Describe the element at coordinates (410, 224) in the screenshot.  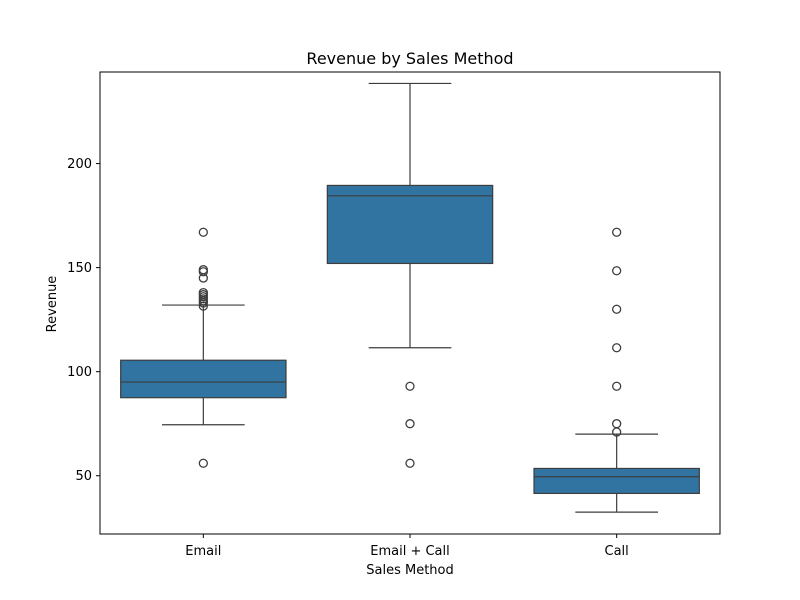
I see `box-email-call` at that location.